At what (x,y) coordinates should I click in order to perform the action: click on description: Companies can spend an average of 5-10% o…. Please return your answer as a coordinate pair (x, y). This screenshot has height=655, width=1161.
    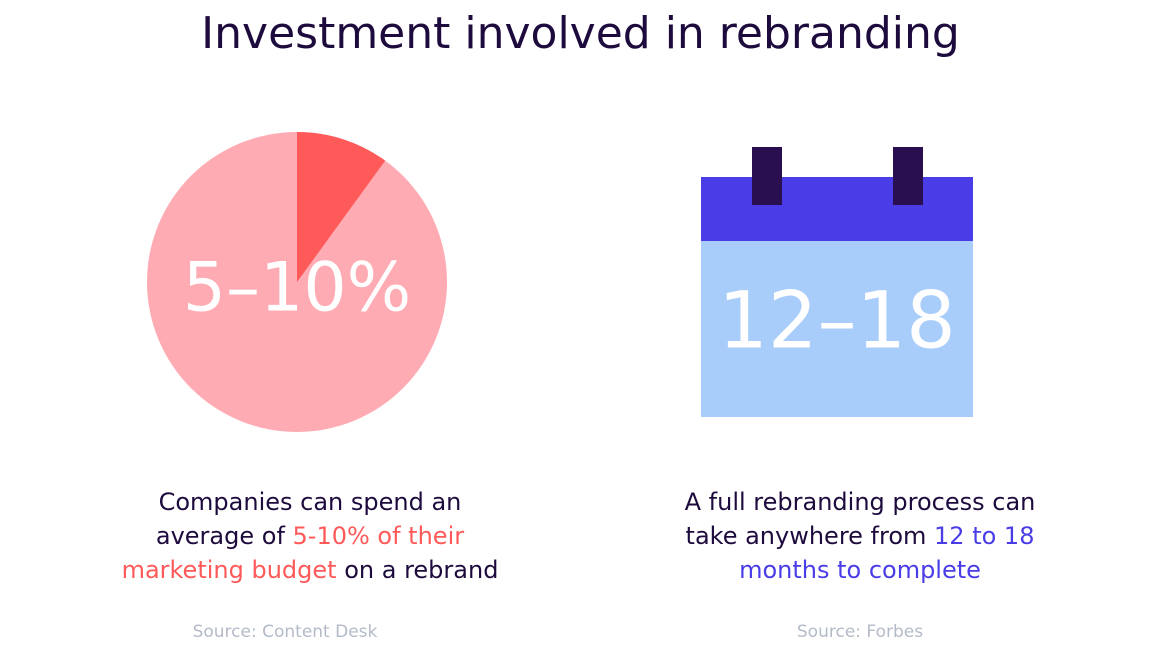
    Looking at the image, I should click on (310, 536).